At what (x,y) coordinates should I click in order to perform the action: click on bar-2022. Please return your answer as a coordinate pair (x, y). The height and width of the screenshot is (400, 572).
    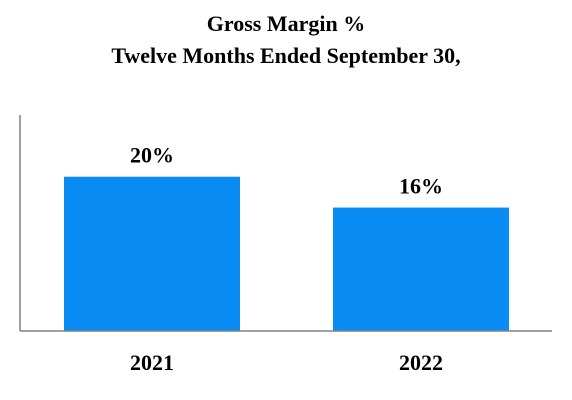
    Looking at the image, I should click on (421, 269).